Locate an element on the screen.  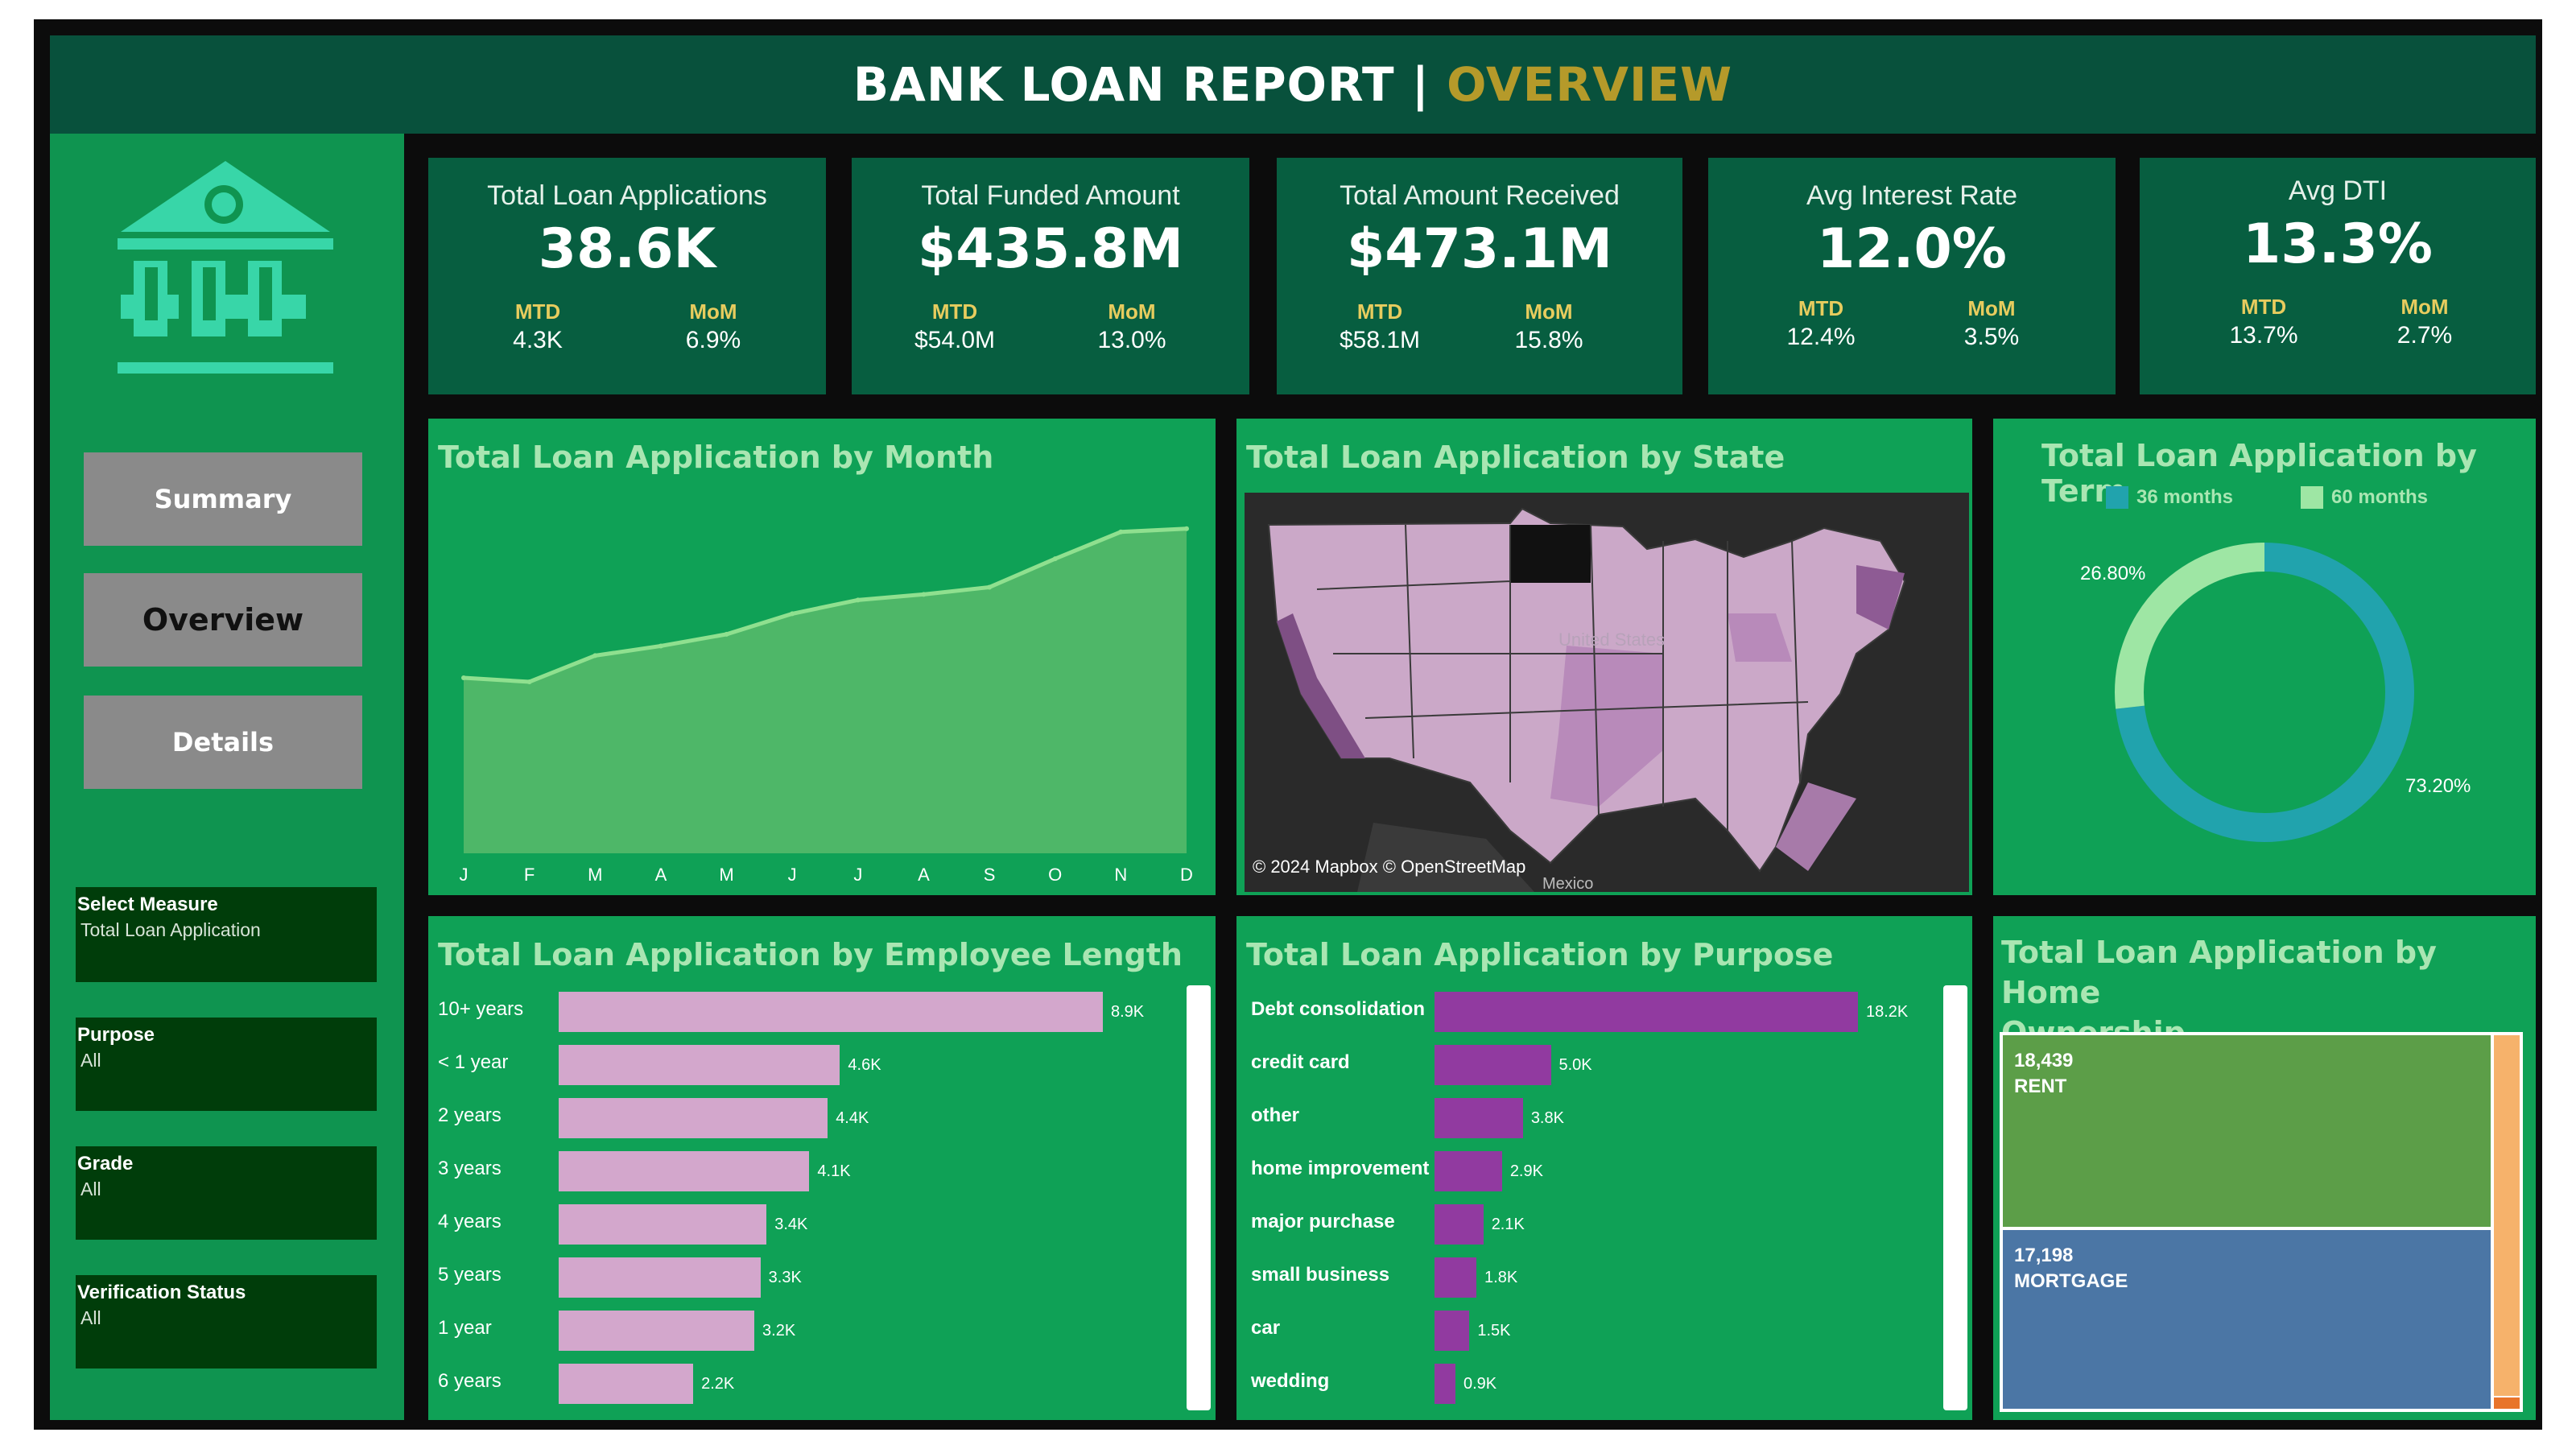
month-tick-label: D is located at coordinates (1186, 875).